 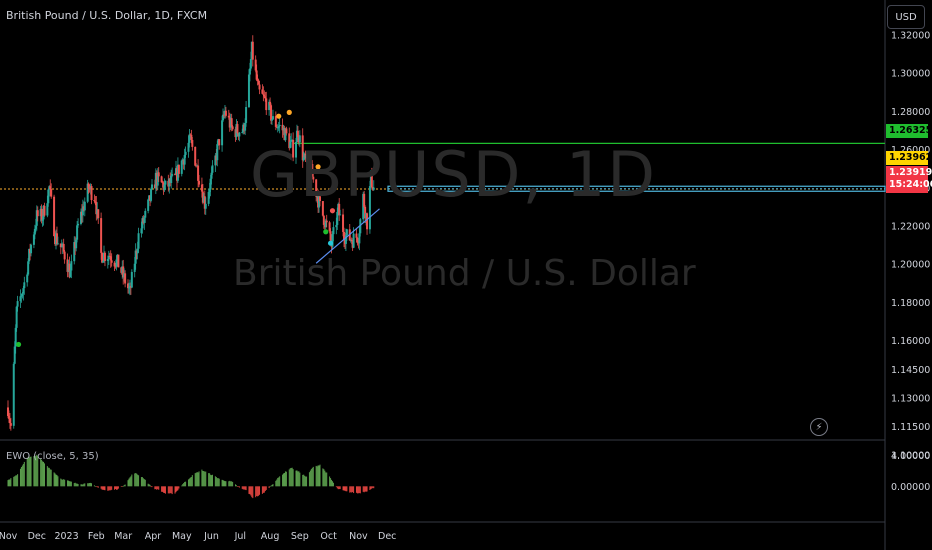 I want to click on y-tick-label: 1.28000, so click(x=910, y=112).